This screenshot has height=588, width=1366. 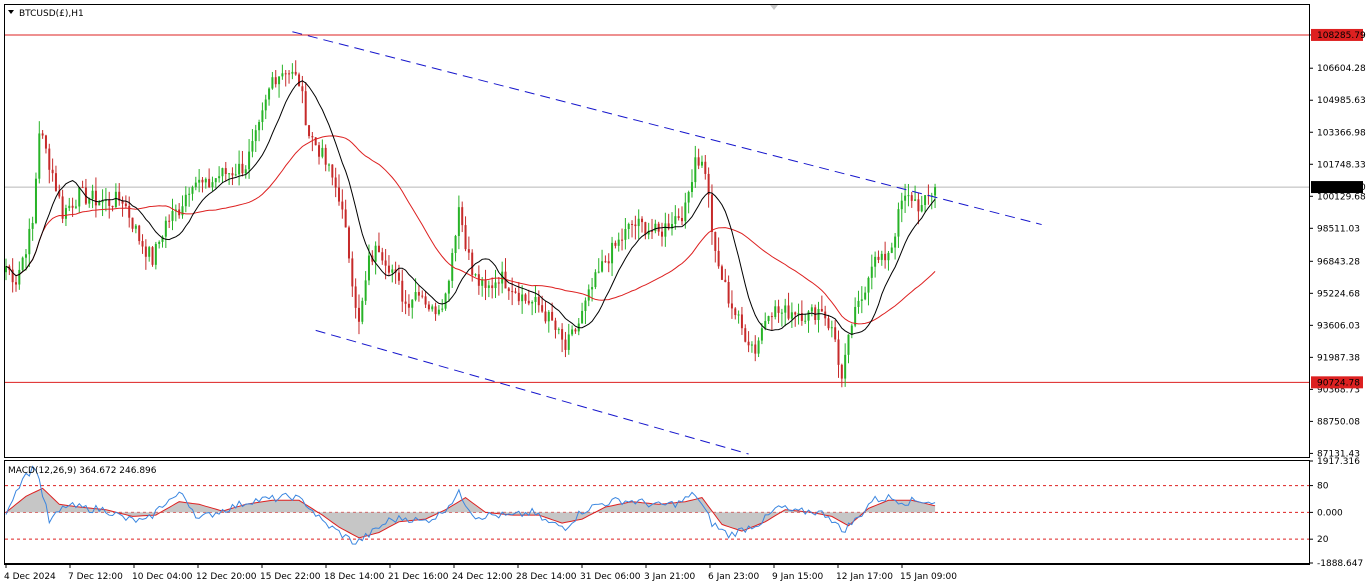 What do you see at coordinates (657, 505) in the screenshot?
I see `macd-plot-area` at bounding box center [657, 505].